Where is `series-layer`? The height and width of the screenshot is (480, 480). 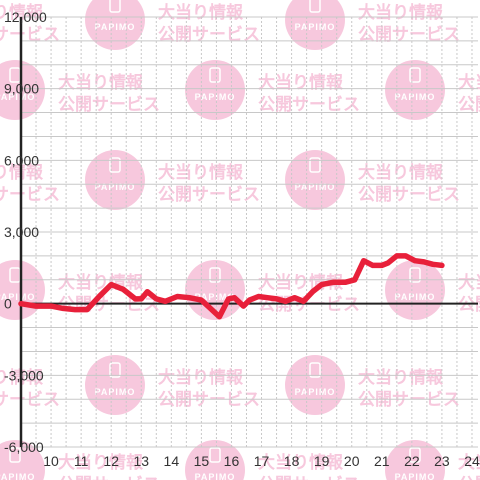 series-layer is located at coordinates (231, 286).